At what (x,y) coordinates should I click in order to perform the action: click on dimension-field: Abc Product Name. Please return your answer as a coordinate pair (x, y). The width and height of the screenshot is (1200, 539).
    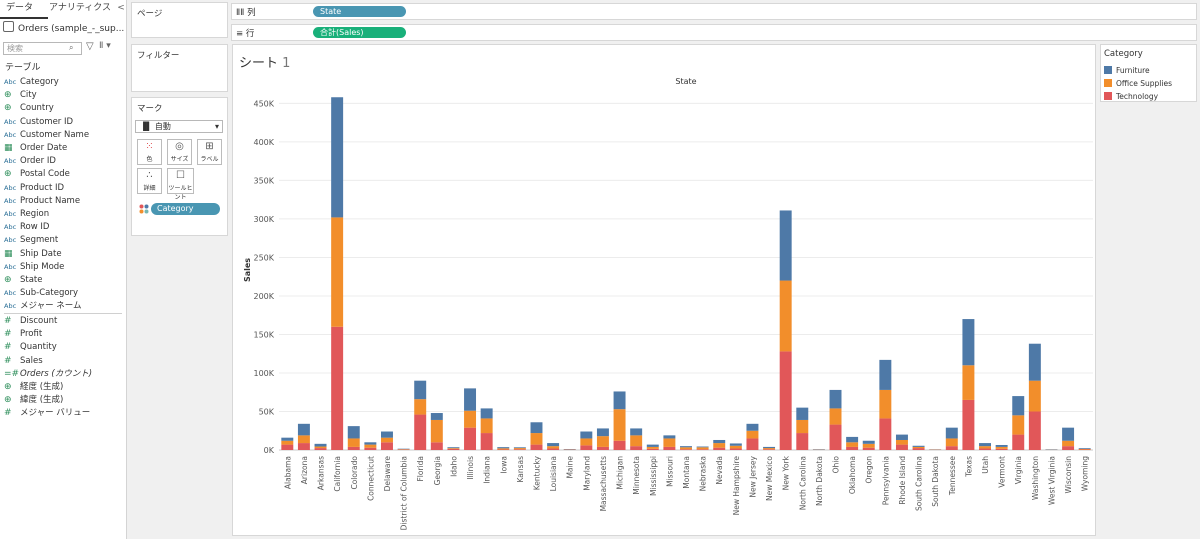
    Looking at the image, I should click on (42, 201).